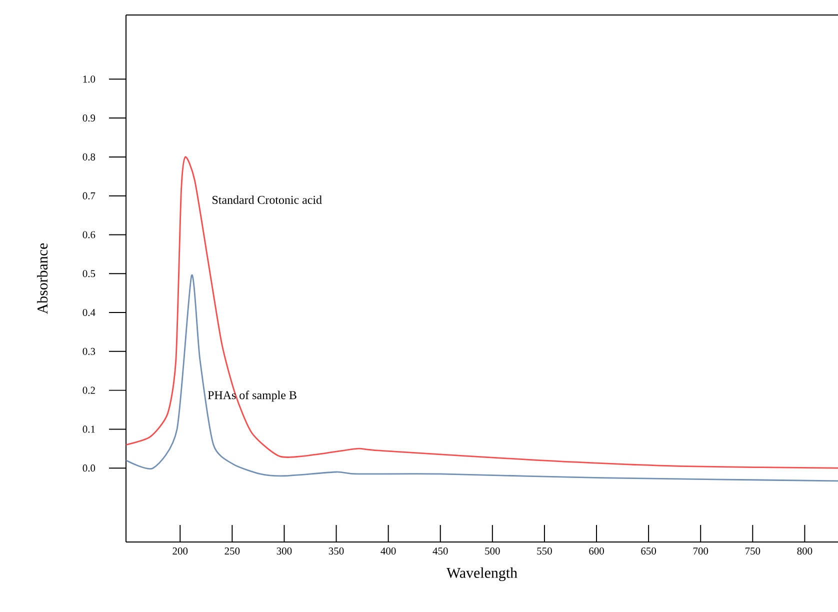  I want to click on x-tick-label: 550, so click(544, 551).